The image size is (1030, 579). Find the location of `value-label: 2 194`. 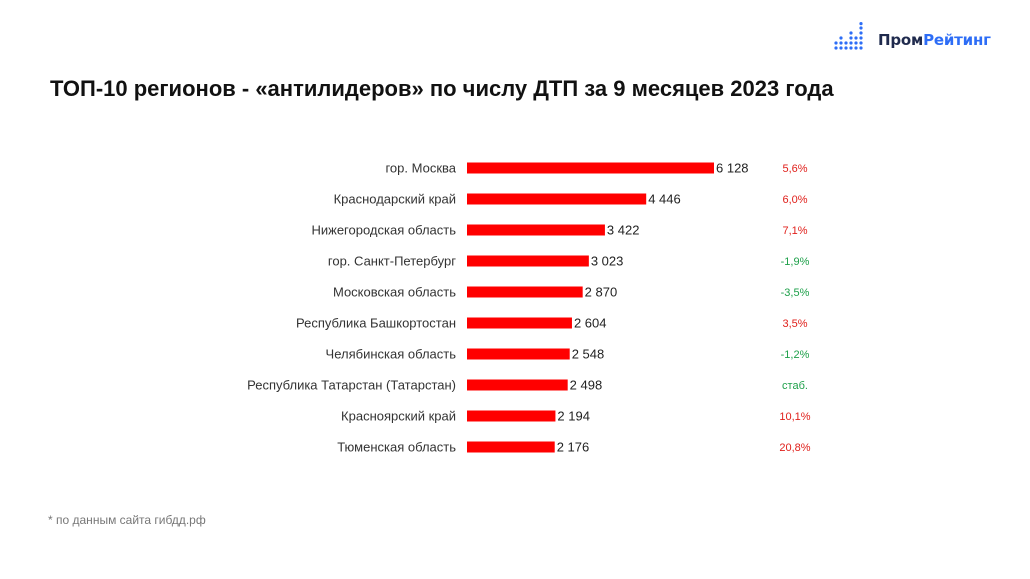

value-label: 2 194 is located at coordinates (573, 416).